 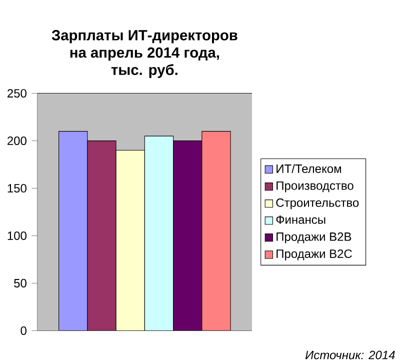 I want to click on y-tick-label: 0, so click(x=23, y=330).